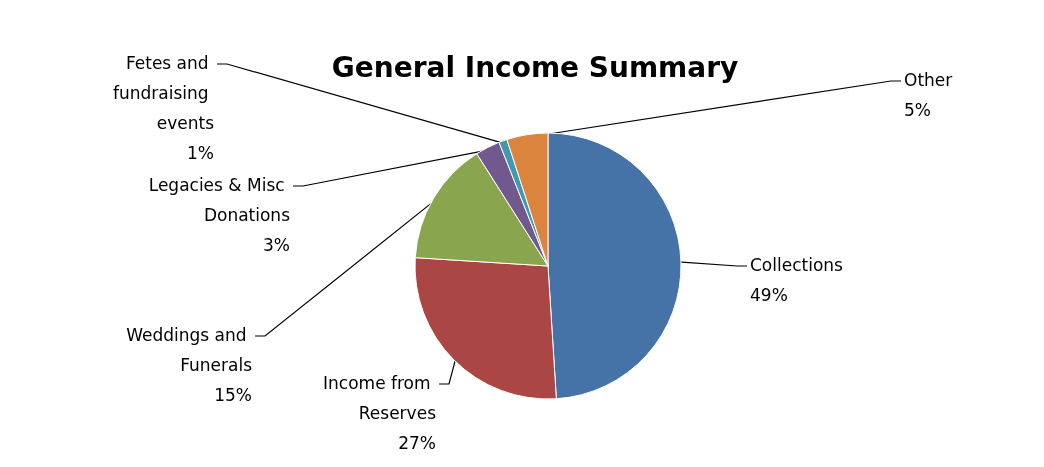 Image resolution: width=1044 pixels, height=467 pixels. I want to click on data-label: 49%, so click(769, 295).